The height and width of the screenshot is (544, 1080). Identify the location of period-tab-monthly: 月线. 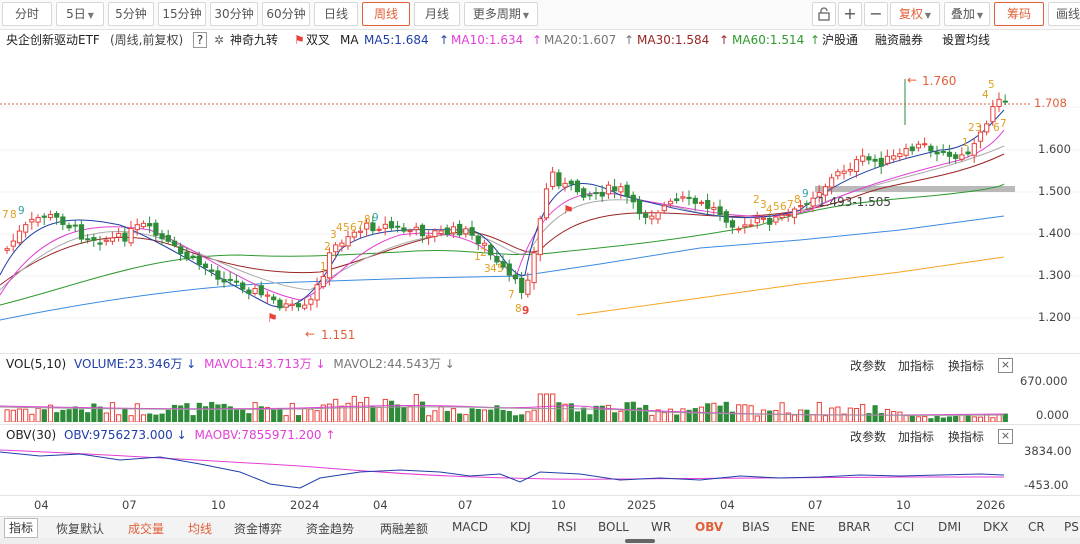
(437, 14).